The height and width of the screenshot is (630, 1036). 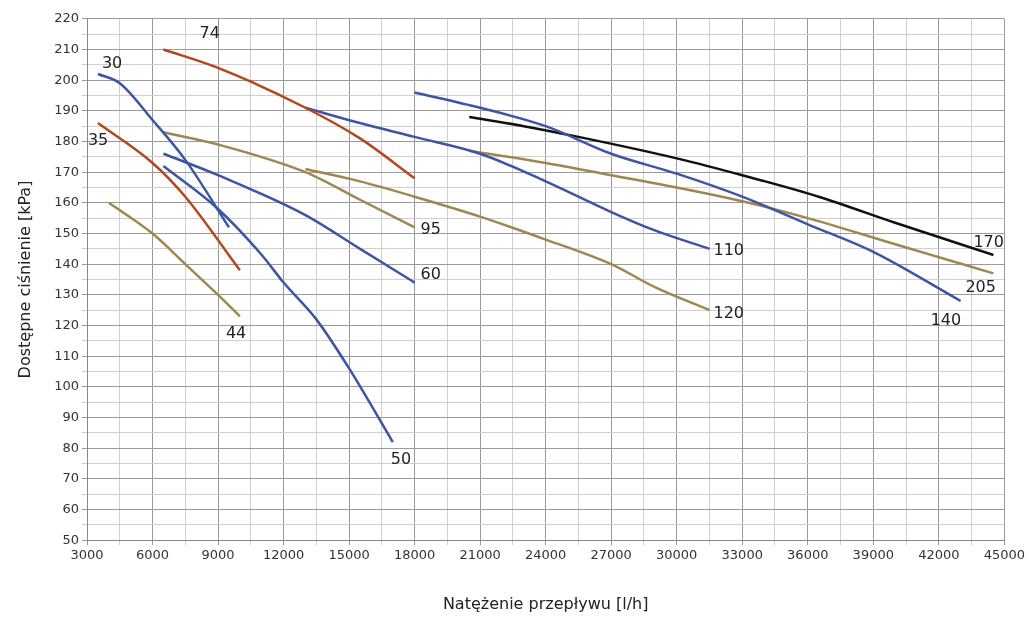 I want to click on x-tick-label: 21000, so click(x=480, y=555).